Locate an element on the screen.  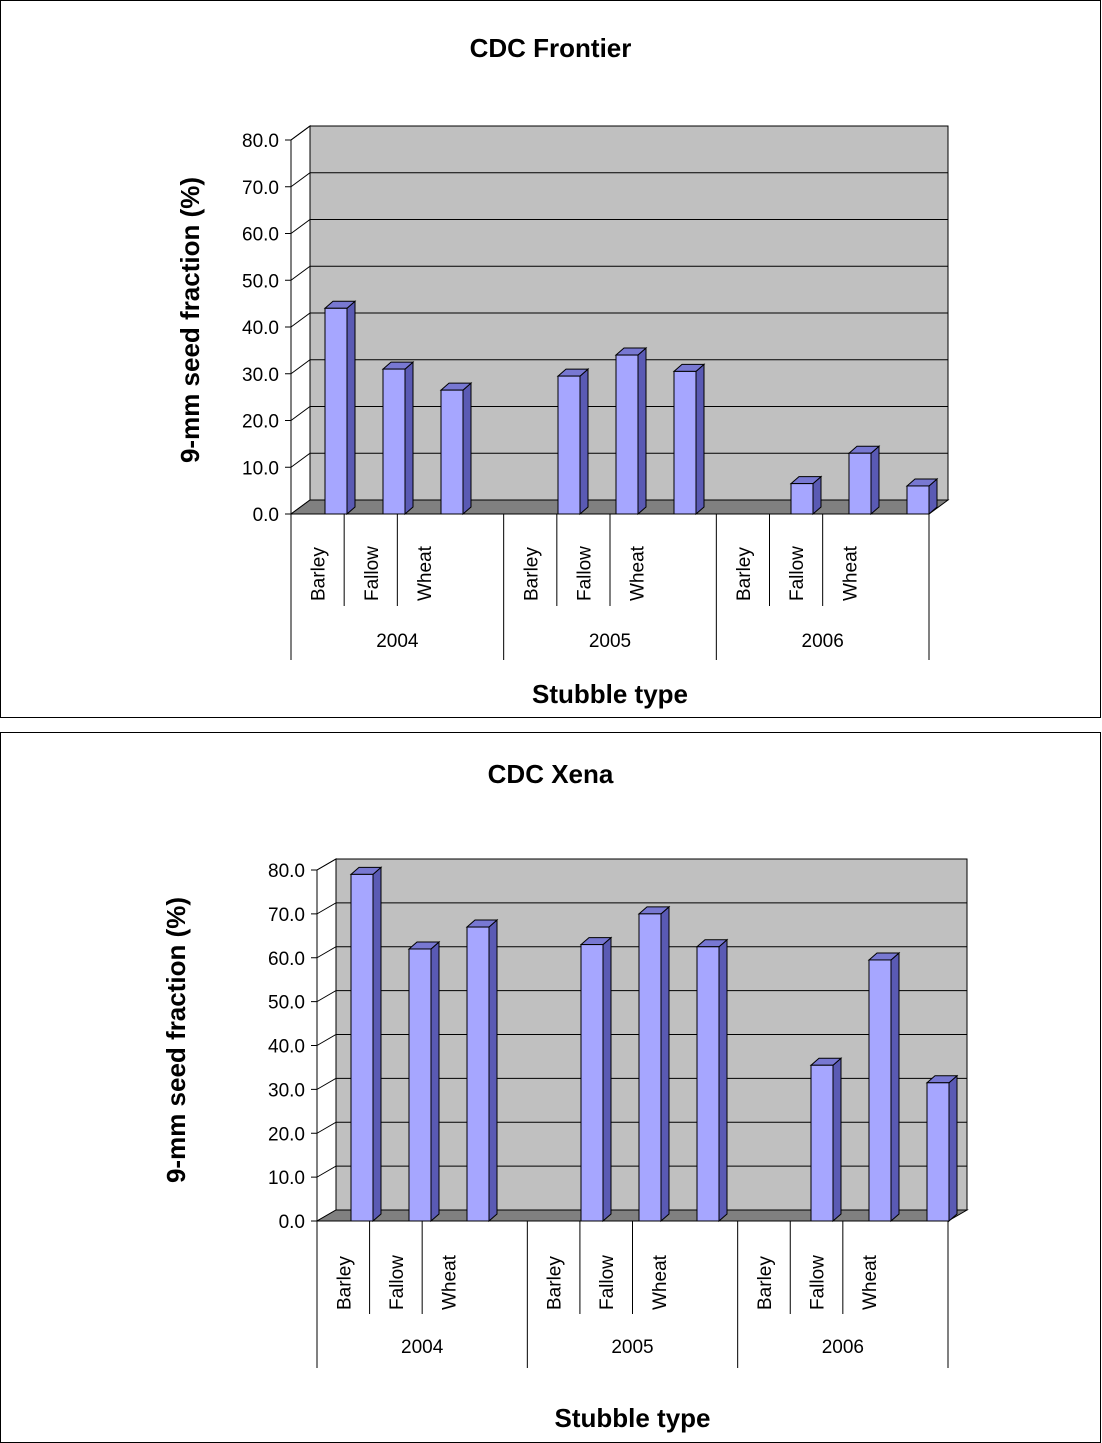
chart-title: CDC Xena is located at coordinates (551, 774).